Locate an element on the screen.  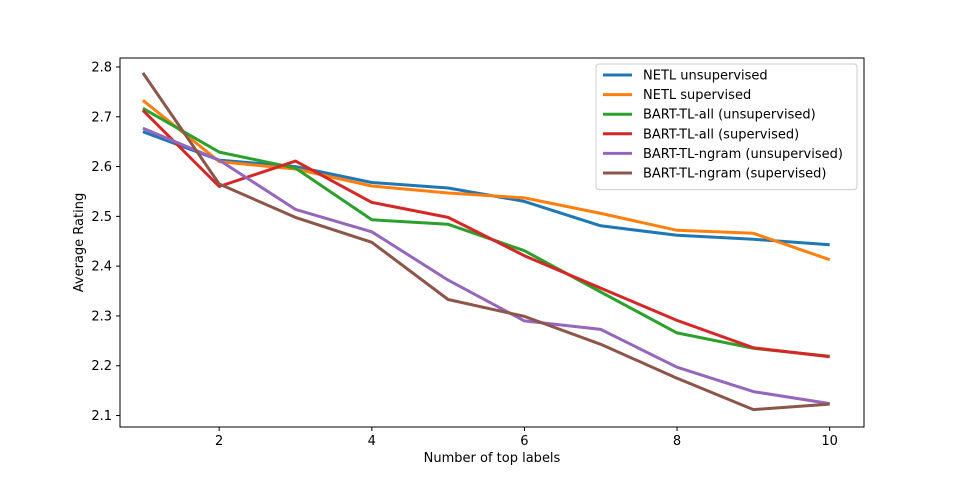
legend-label: BART-TL-all (unsupervised) is located at coordinates (729, 115).